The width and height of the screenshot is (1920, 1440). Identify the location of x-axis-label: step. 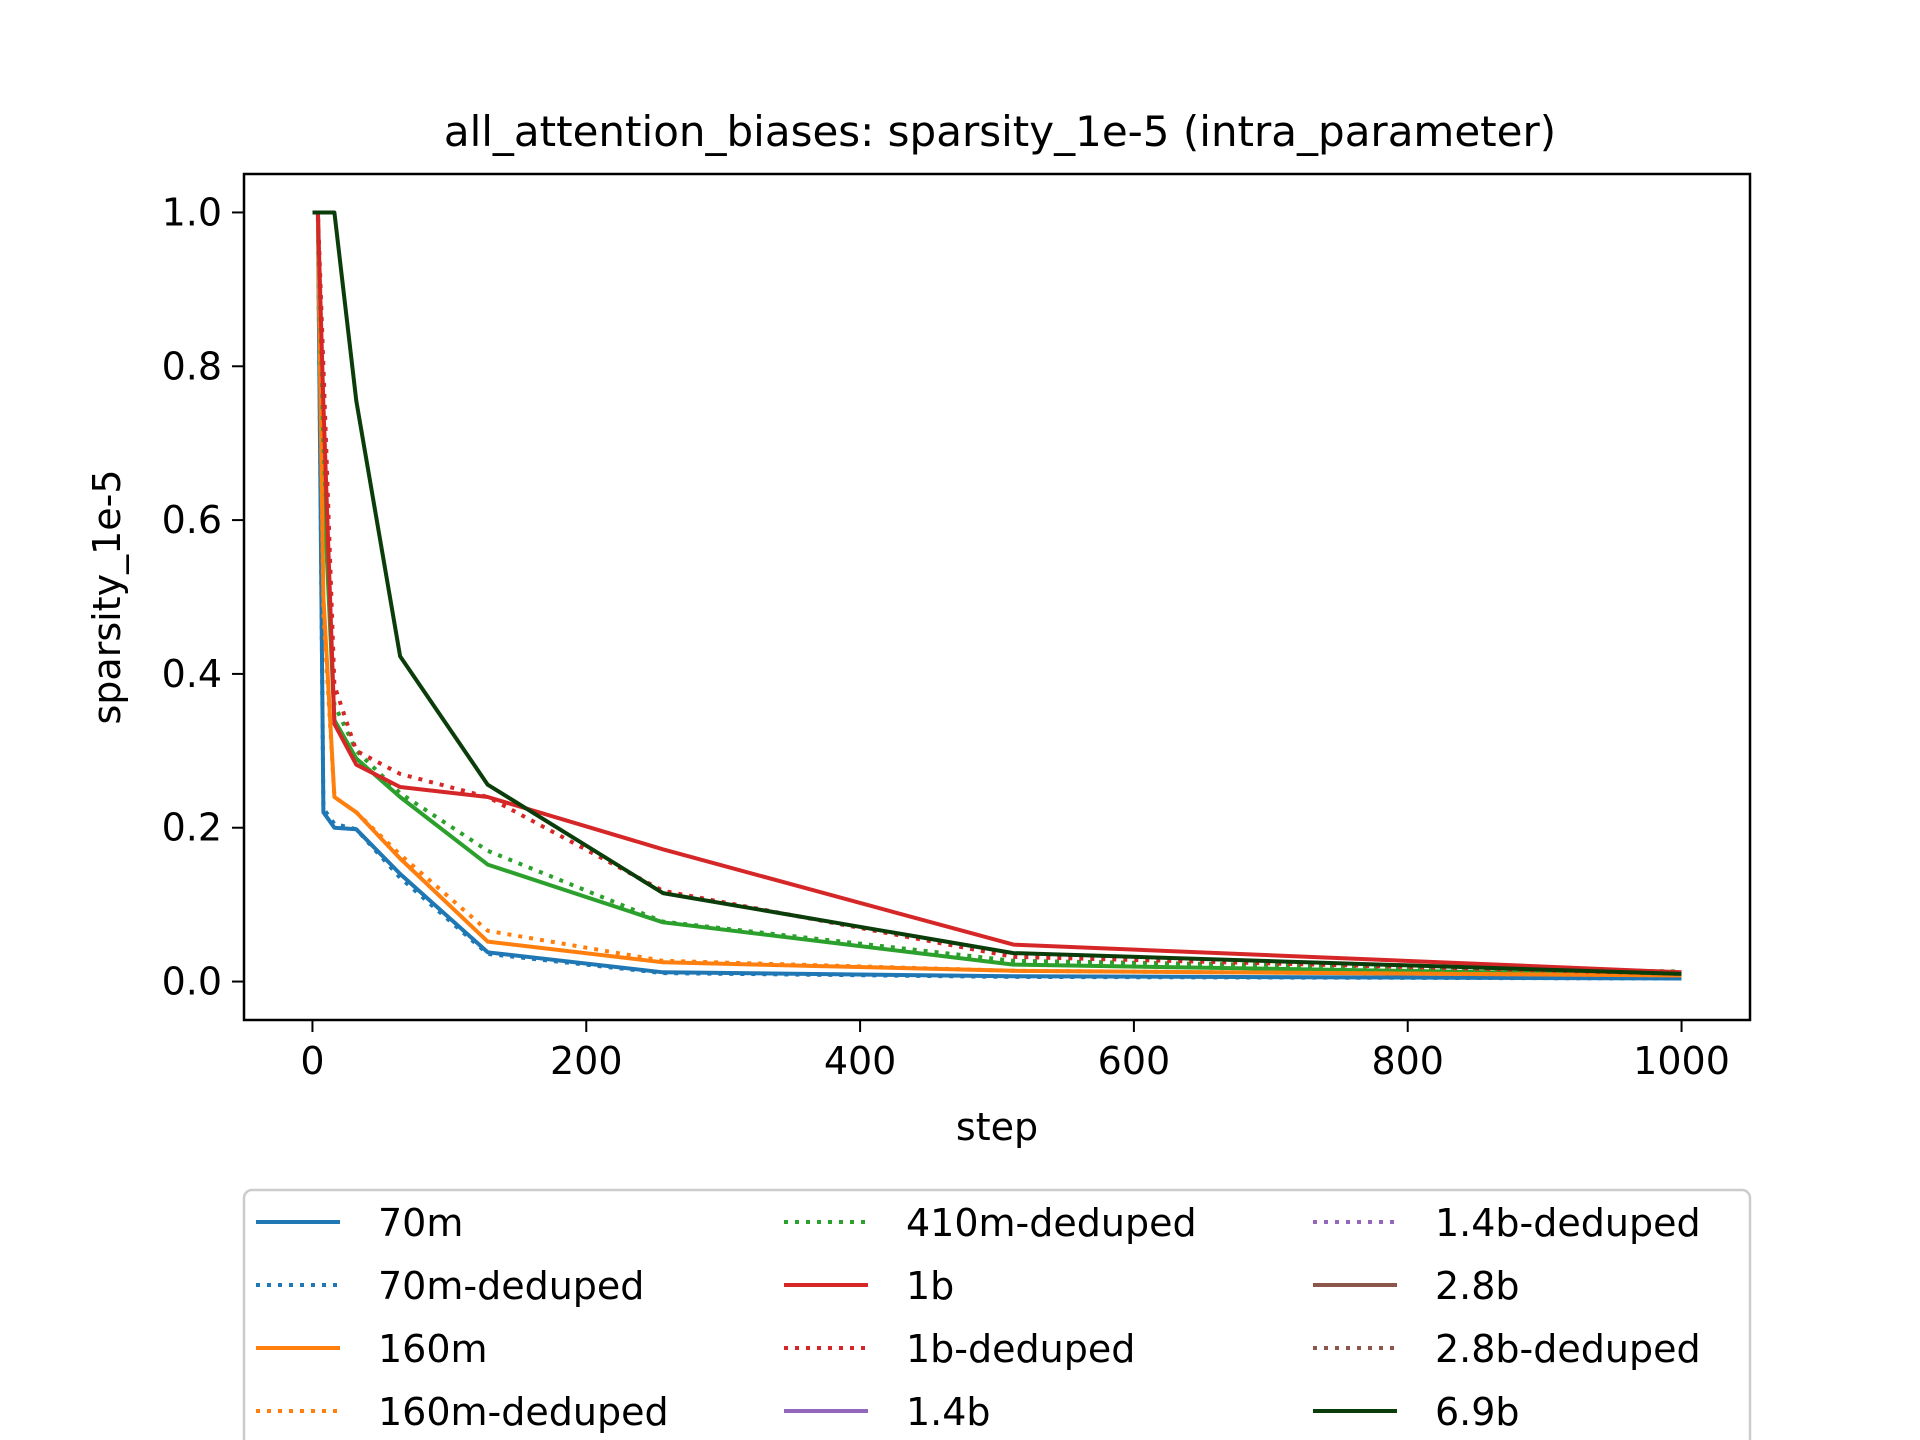
(997, 1127).